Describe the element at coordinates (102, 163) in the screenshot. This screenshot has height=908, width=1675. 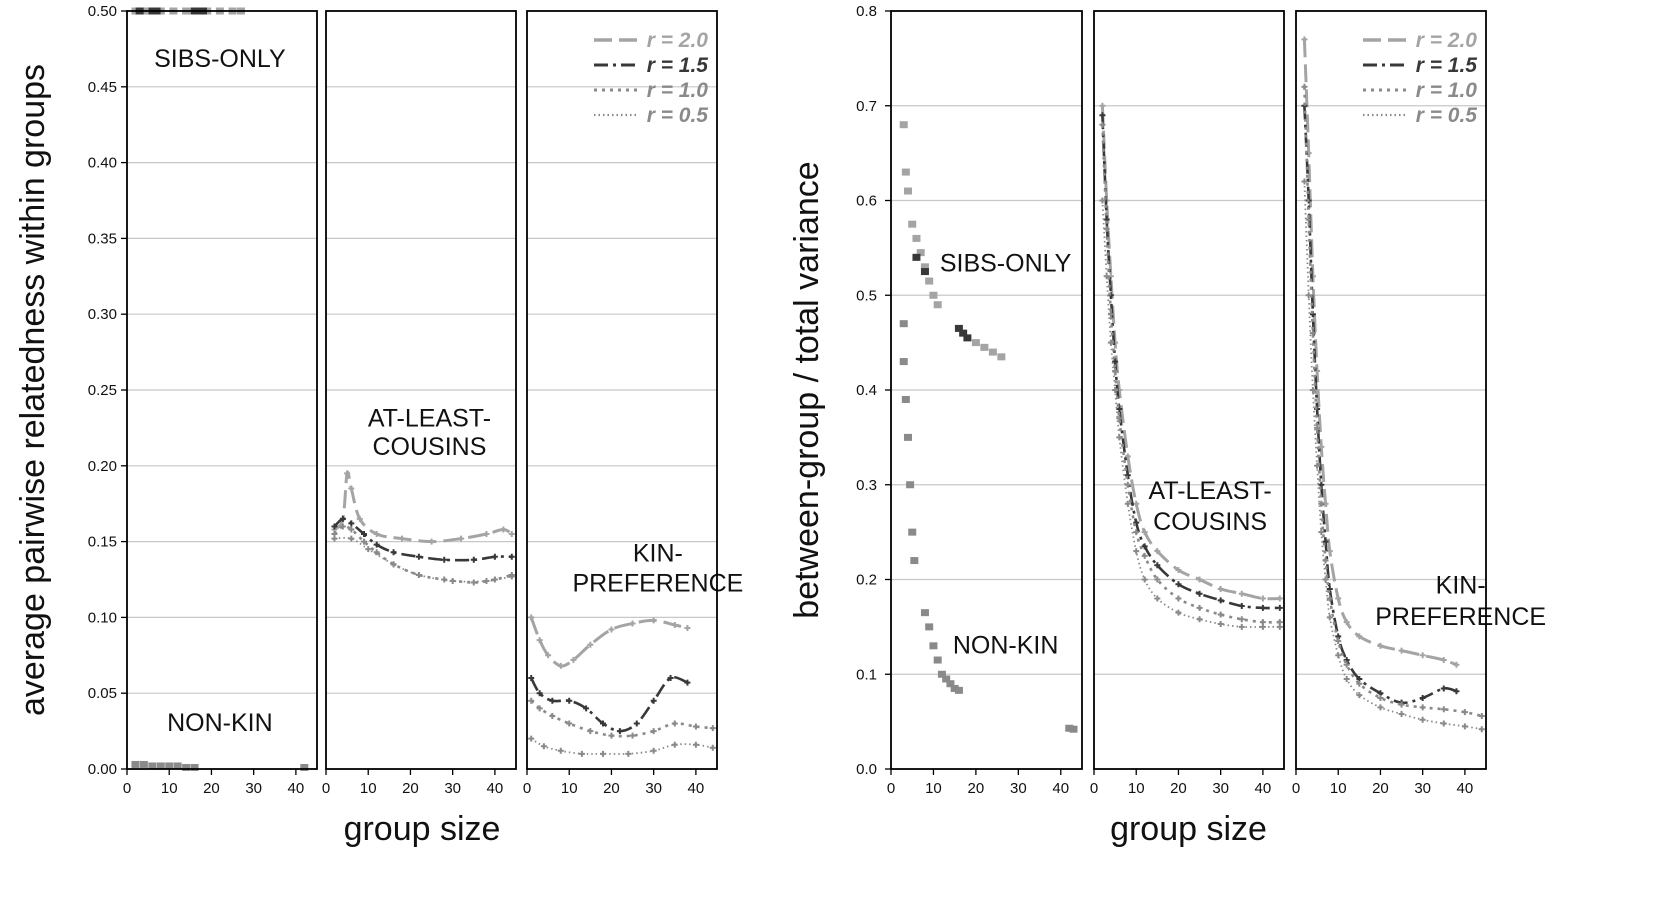
I see `y-tick-label: 0.40` at that location.